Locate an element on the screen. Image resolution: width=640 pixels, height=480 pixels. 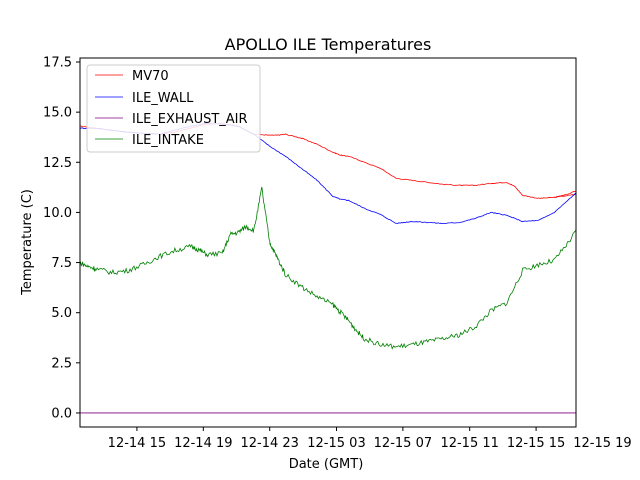
x-tick-label: 12-15 07 is located at coordinates (403, 443).